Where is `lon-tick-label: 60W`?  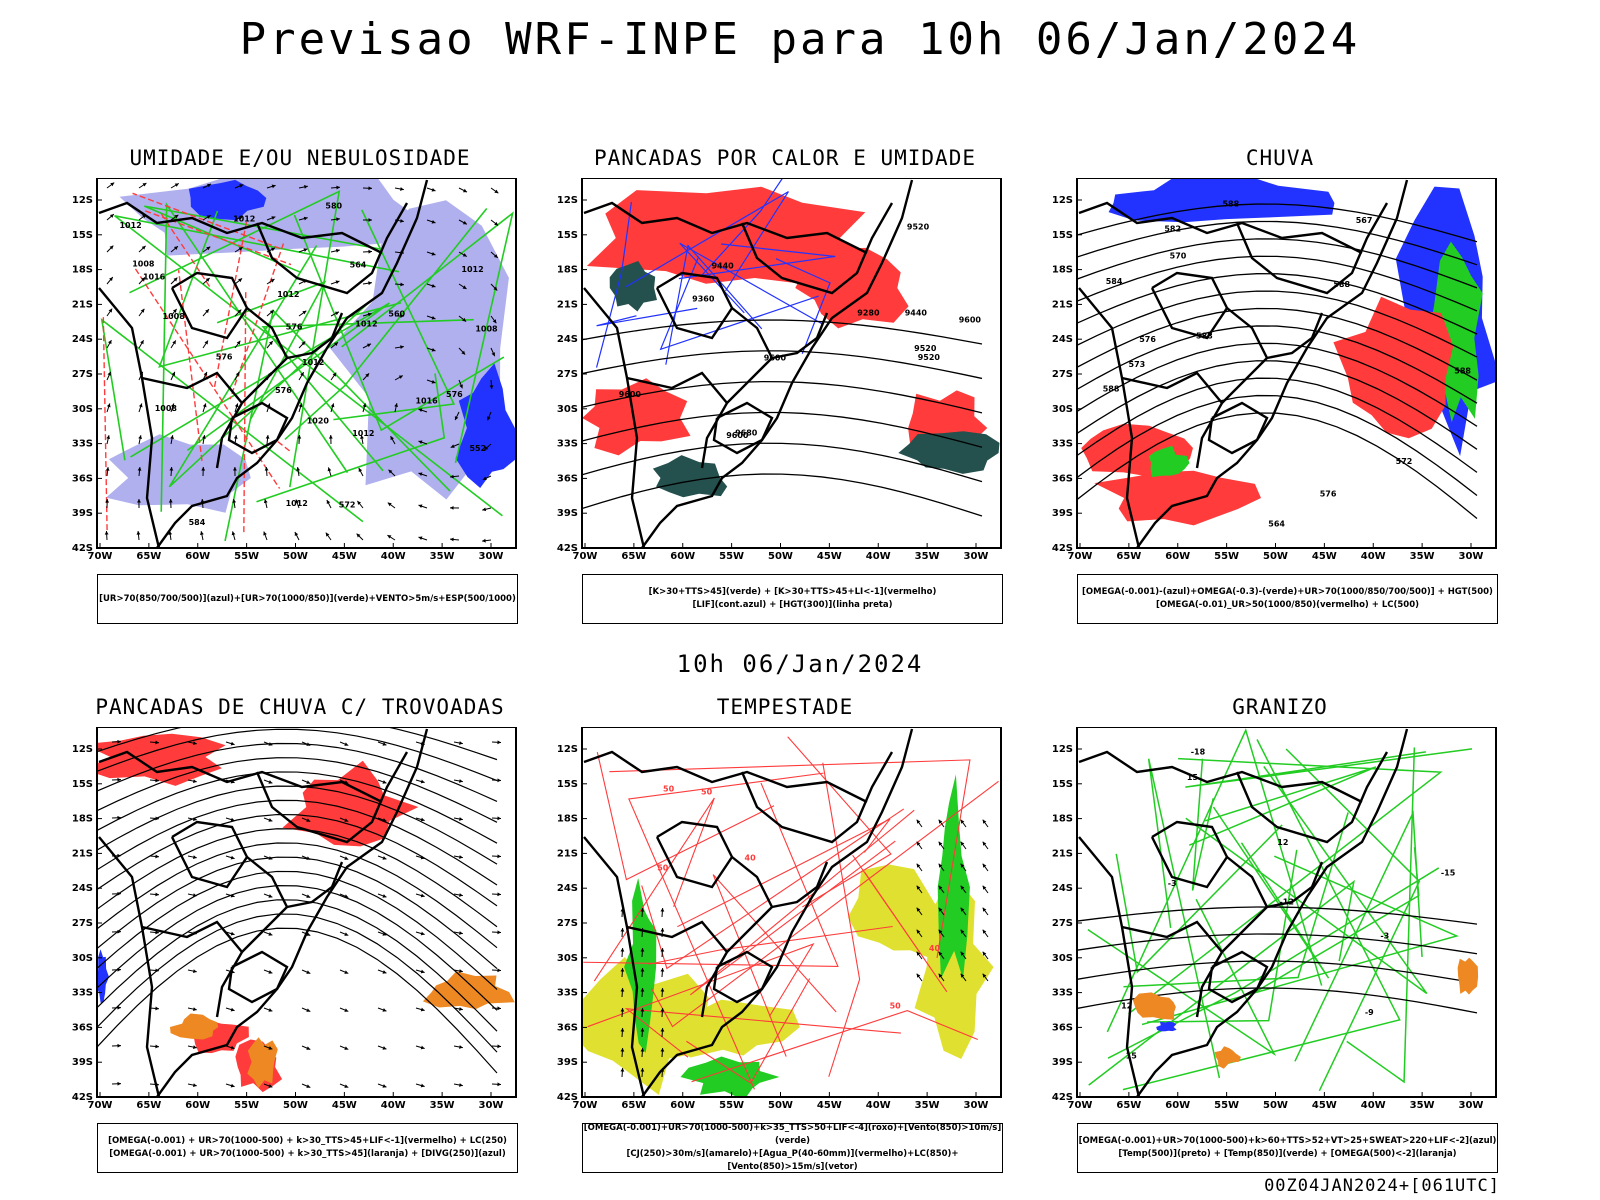 lon-tick-label: 60W is located at coordinates (682, 1105).